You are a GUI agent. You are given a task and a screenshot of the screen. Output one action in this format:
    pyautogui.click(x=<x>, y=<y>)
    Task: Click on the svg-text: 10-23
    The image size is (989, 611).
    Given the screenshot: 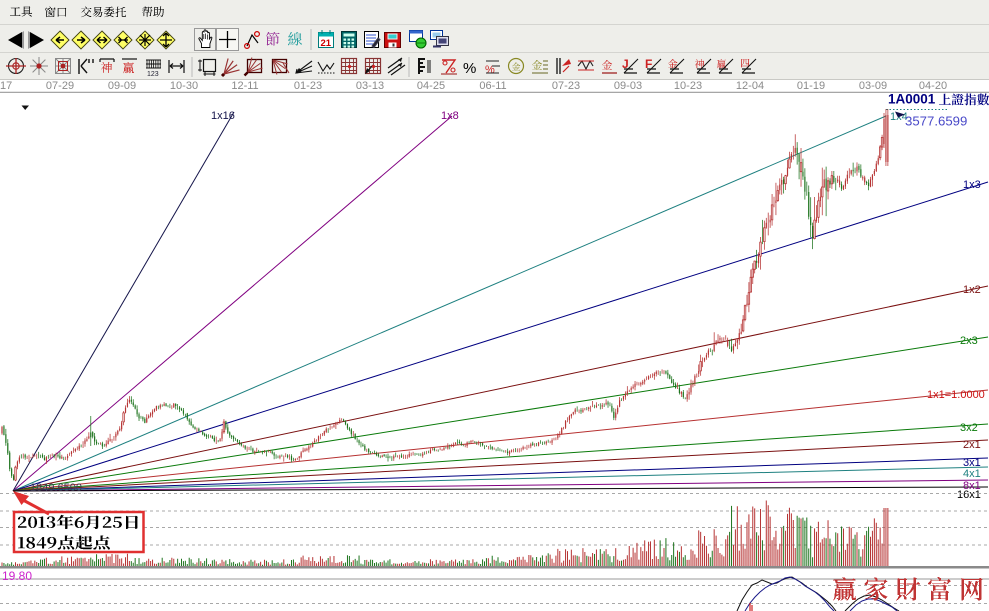 What is the action you would take?
    pyautogui.click(x=688, y=86)
    